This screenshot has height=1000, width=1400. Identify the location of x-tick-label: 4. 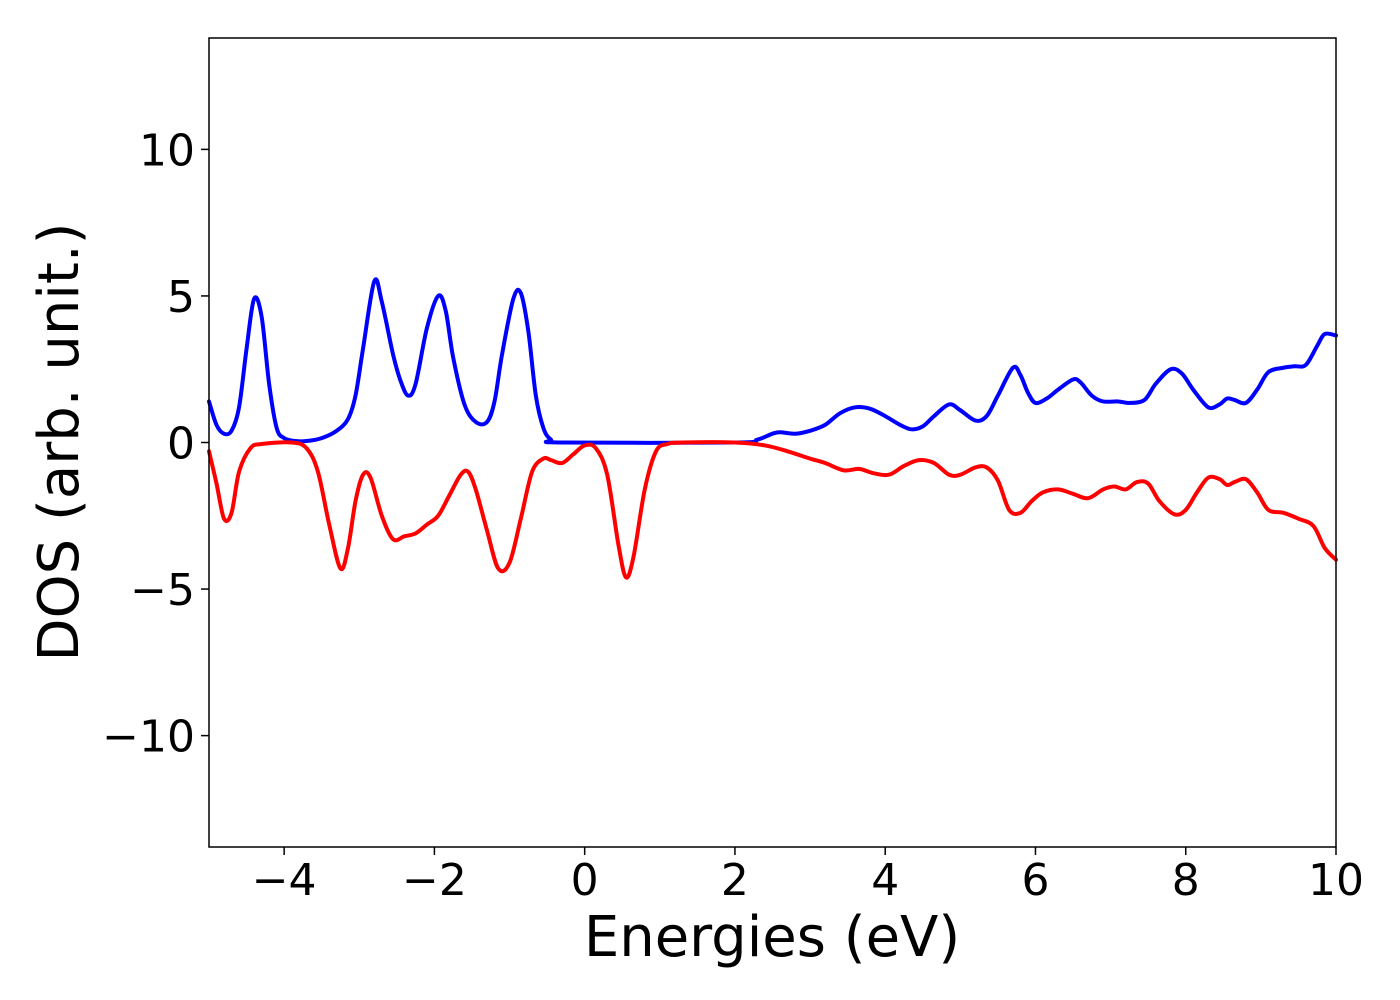
(885, 880).